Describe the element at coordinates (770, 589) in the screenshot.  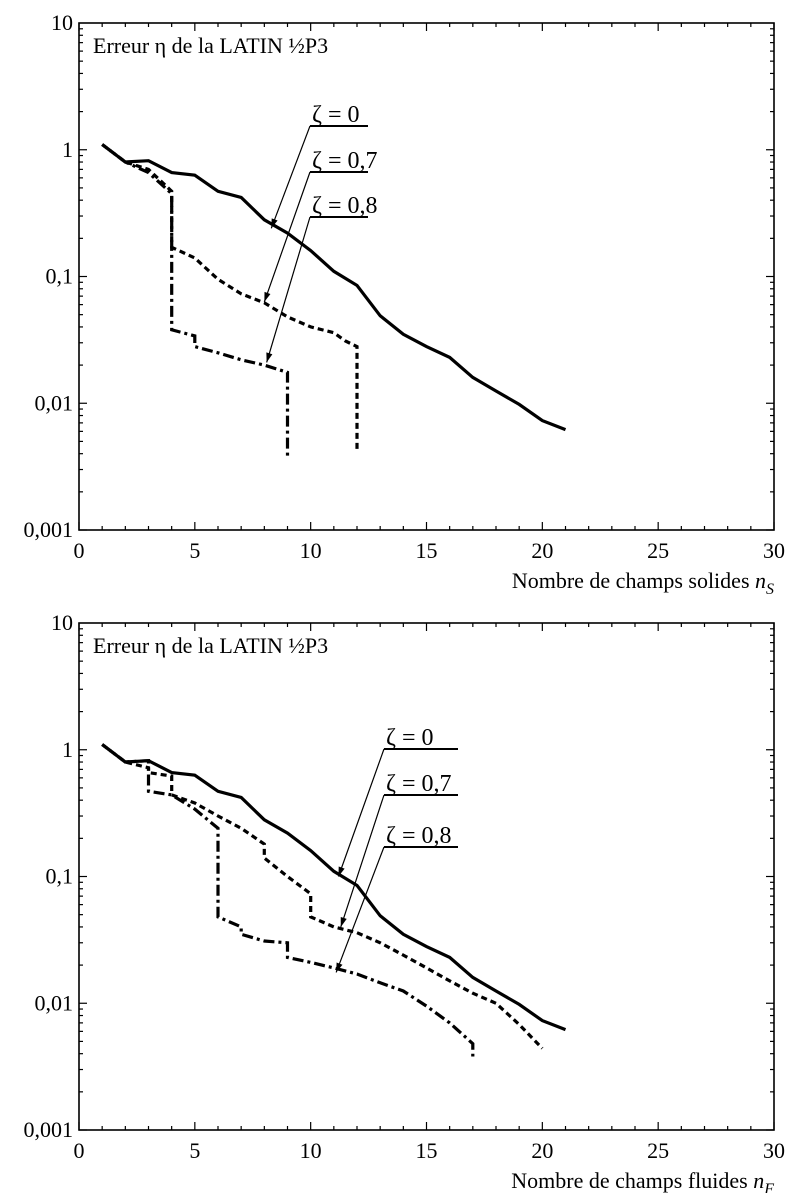
I see `x-axis-label-subscript: S` at that location.